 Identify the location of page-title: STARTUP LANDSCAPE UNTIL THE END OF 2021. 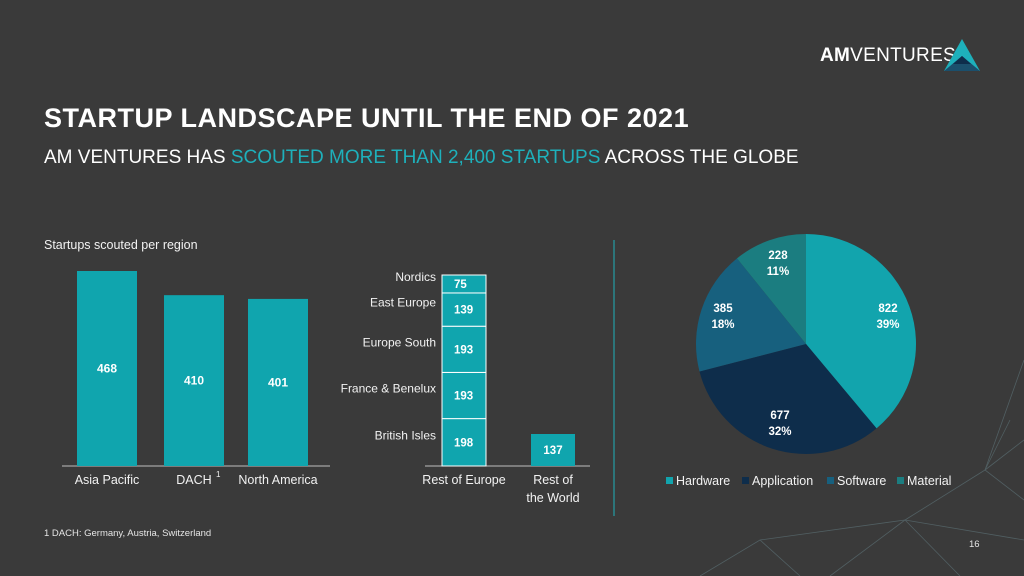
(367, 118).